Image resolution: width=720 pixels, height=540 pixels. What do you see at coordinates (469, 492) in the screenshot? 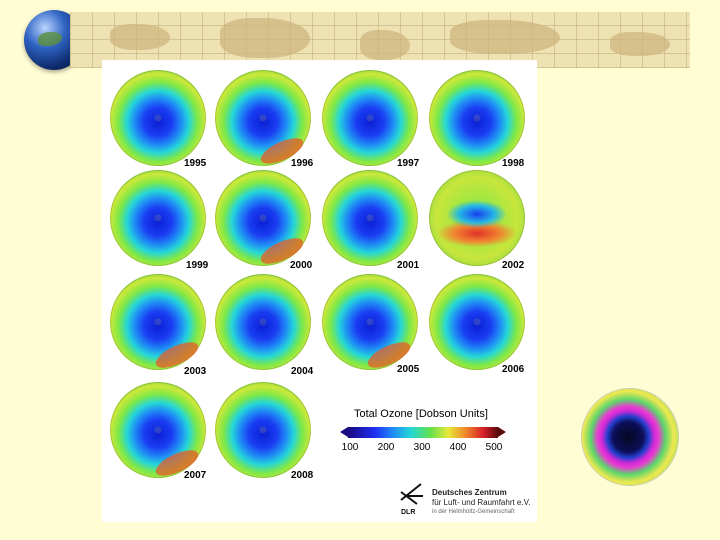
I see `dlr-org-line1: Deutsches Zentrum` at bounding box center [469, 492].